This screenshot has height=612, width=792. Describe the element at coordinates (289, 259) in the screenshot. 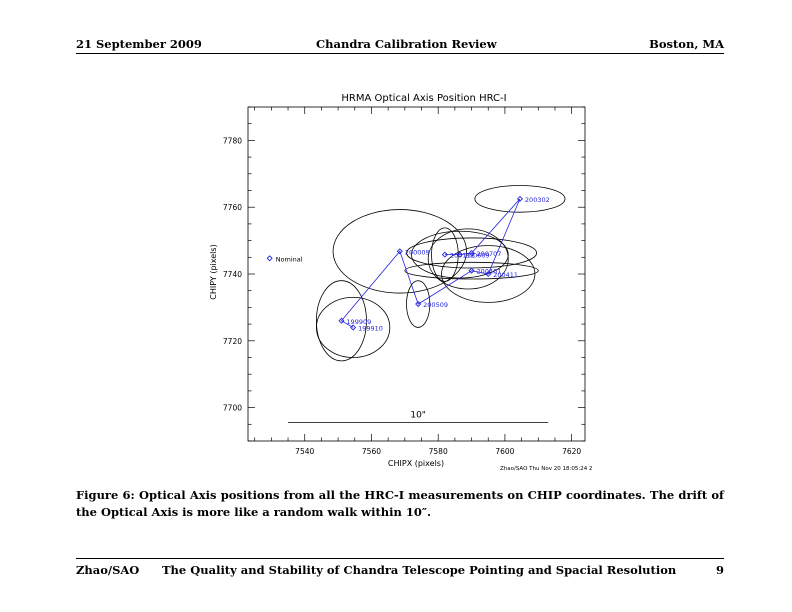

I see `nominal-label: Nominal` at that location.